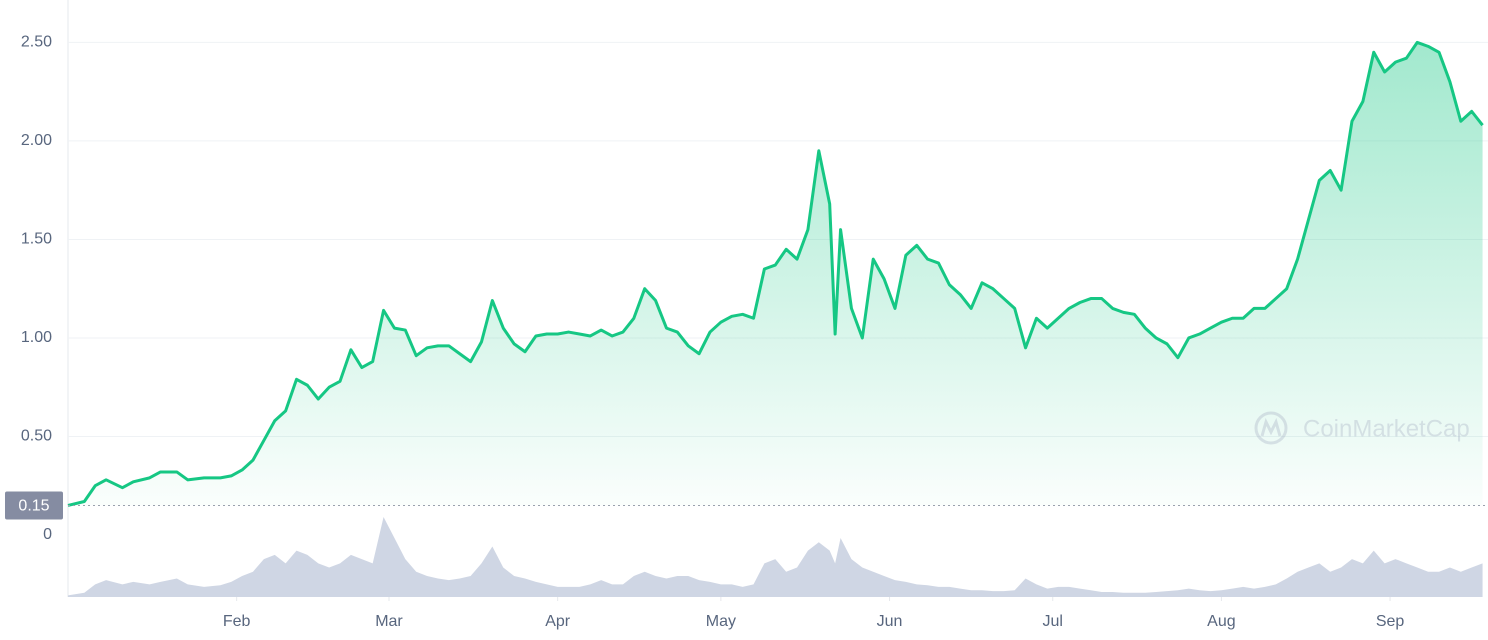 The image size is (1488, 640). What do you see at coordinates (36, 42) in the screenshot?
I see `y-tick-label: 2.50` at bounding box center [36, 42].